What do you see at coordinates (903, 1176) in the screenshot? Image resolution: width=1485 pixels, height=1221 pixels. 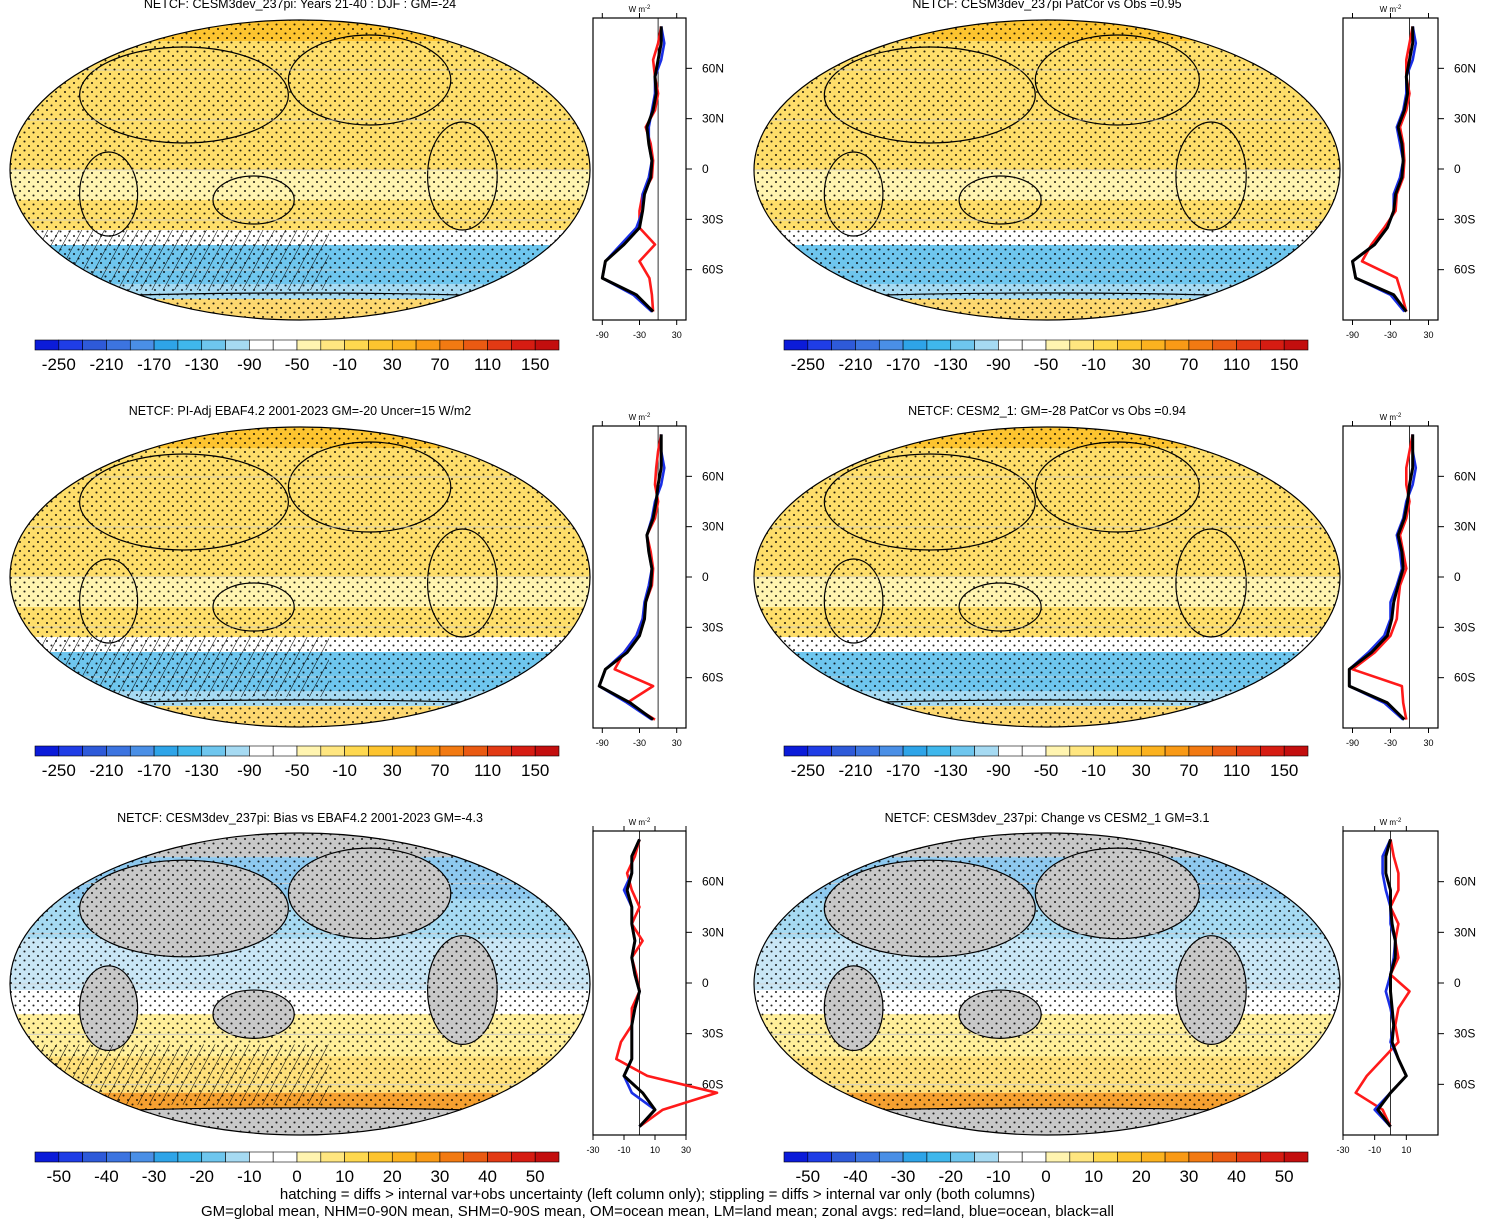 I see `colorbar-label: -30` at bounding box center [903, 1176].